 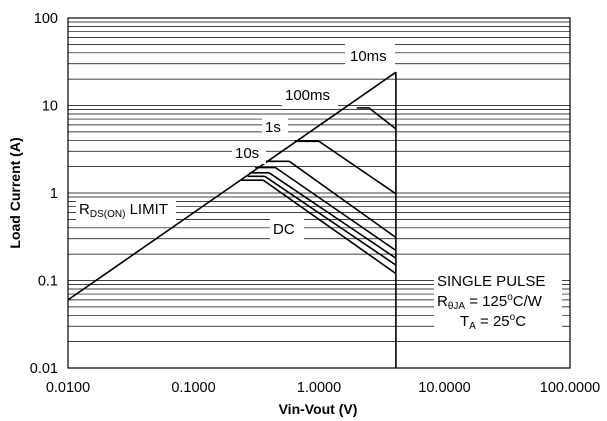 What do you see at coordinates (444, 388) in the screenshot?
I see `x-tick-label: 10.0000` at bounding box center [444, 388].